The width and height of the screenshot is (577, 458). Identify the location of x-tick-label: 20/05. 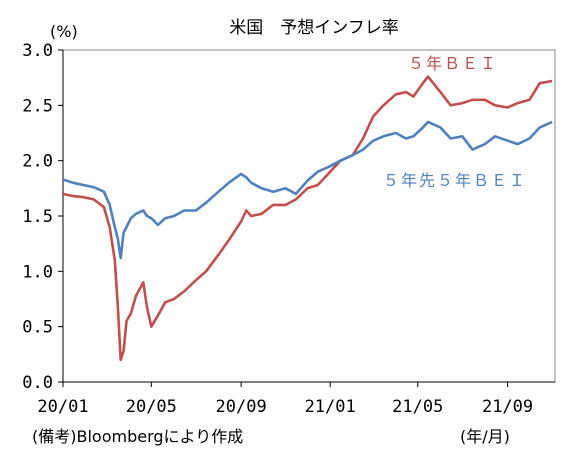
(151, 407).